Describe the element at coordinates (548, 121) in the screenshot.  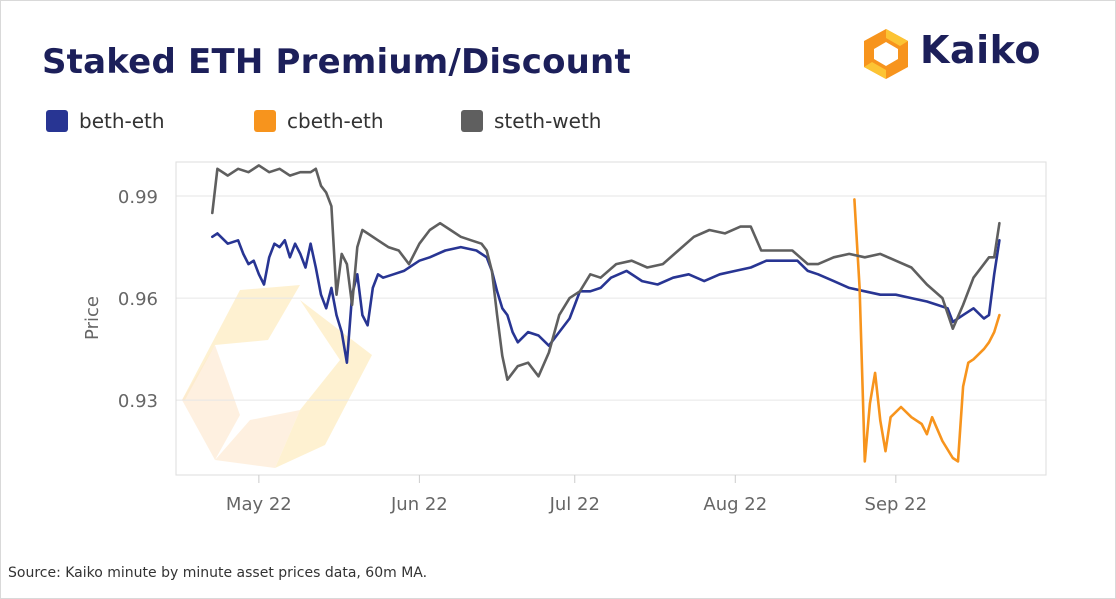
I see `legend-label-steth-weth: steth-weth` at that location.